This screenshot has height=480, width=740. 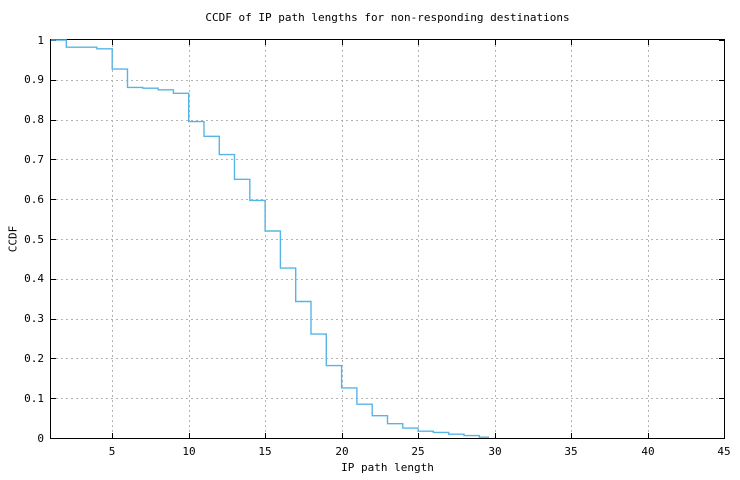 I want to click on y-tick-label: 0.7, so click(x=34, y=159).